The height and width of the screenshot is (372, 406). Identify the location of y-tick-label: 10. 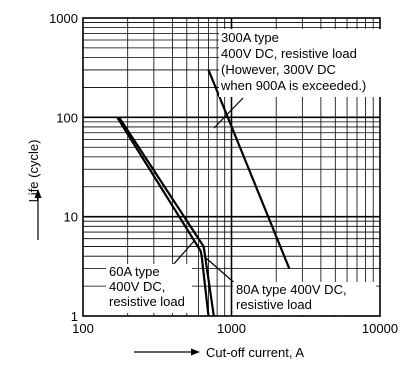
(71, 217).